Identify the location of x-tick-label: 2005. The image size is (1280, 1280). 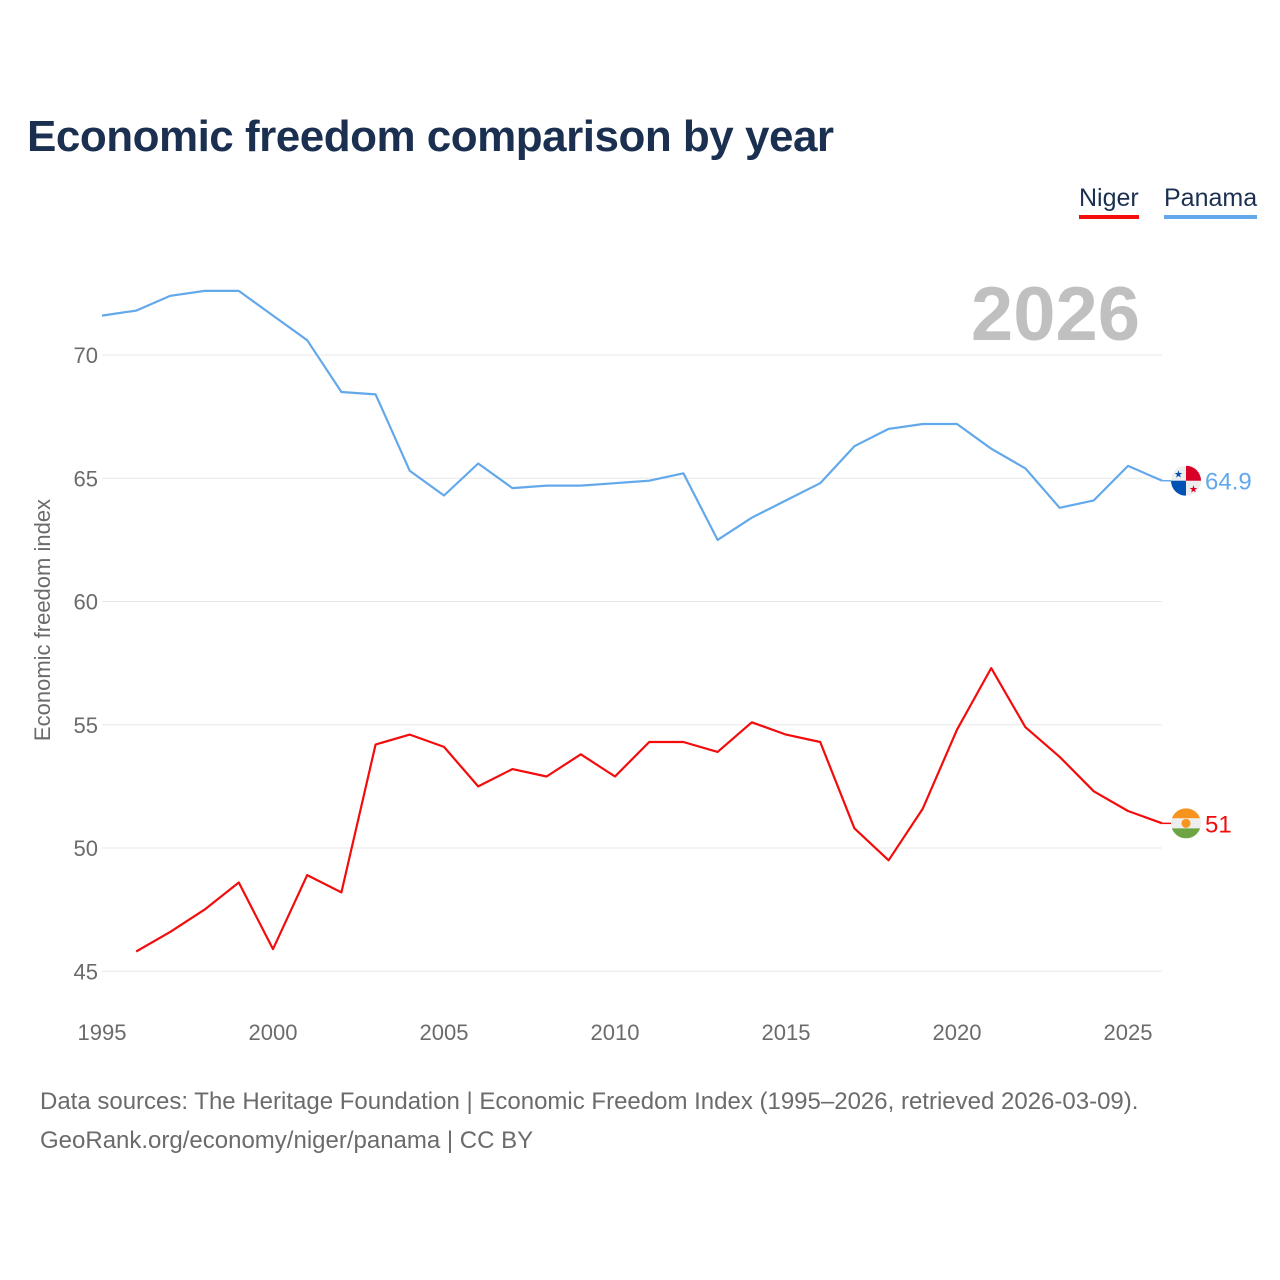
(444, 1032).